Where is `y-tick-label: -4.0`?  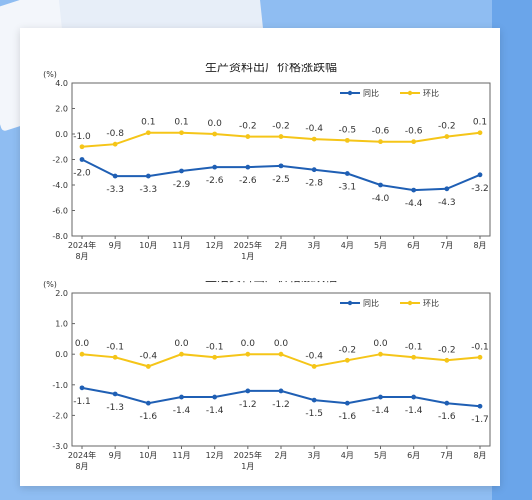
y-tick-label: -4.0 is located at coordinates (60, 185).